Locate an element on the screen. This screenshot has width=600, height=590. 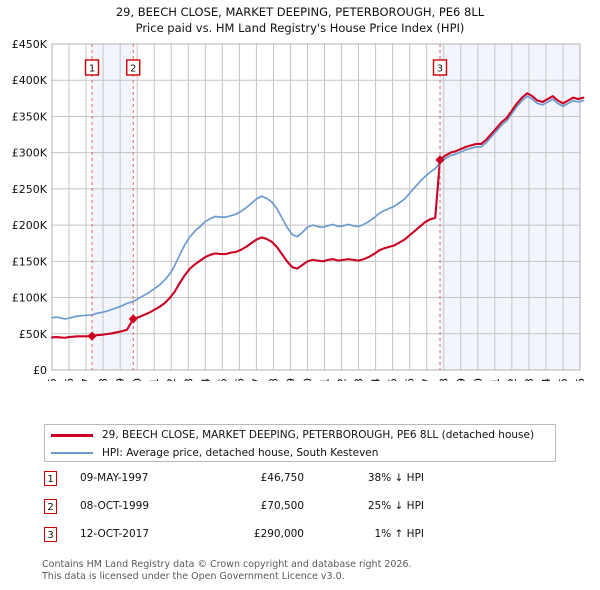
x-axis-tick-label: 2020 is located at coordinates (478, 379).